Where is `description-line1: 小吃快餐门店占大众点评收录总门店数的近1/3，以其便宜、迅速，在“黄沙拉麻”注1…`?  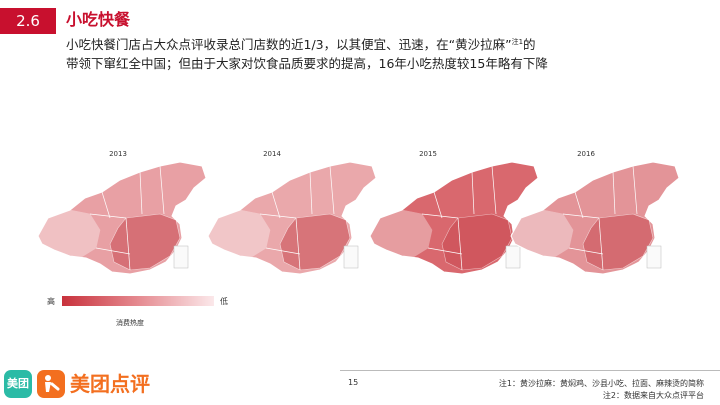
description-line1: 小吃快餐门店占大众点评收录总门店数的近1/3，以其便宜、迅速，在“黄沙拉麻”注1… is located at coordinates (301, 45).